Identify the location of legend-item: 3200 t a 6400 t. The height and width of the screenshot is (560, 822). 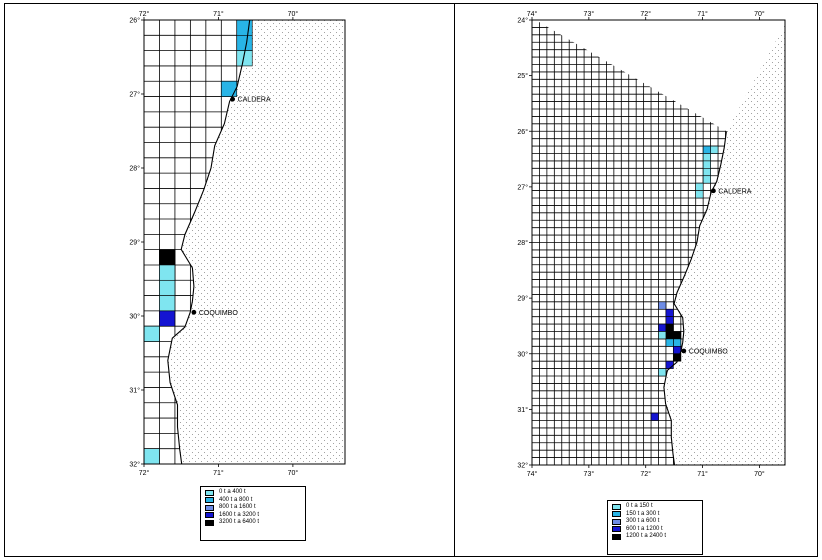
(253, 522).